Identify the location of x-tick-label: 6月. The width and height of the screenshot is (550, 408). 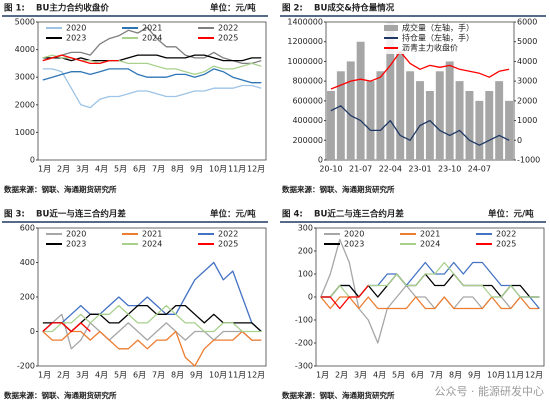
(417, 375).